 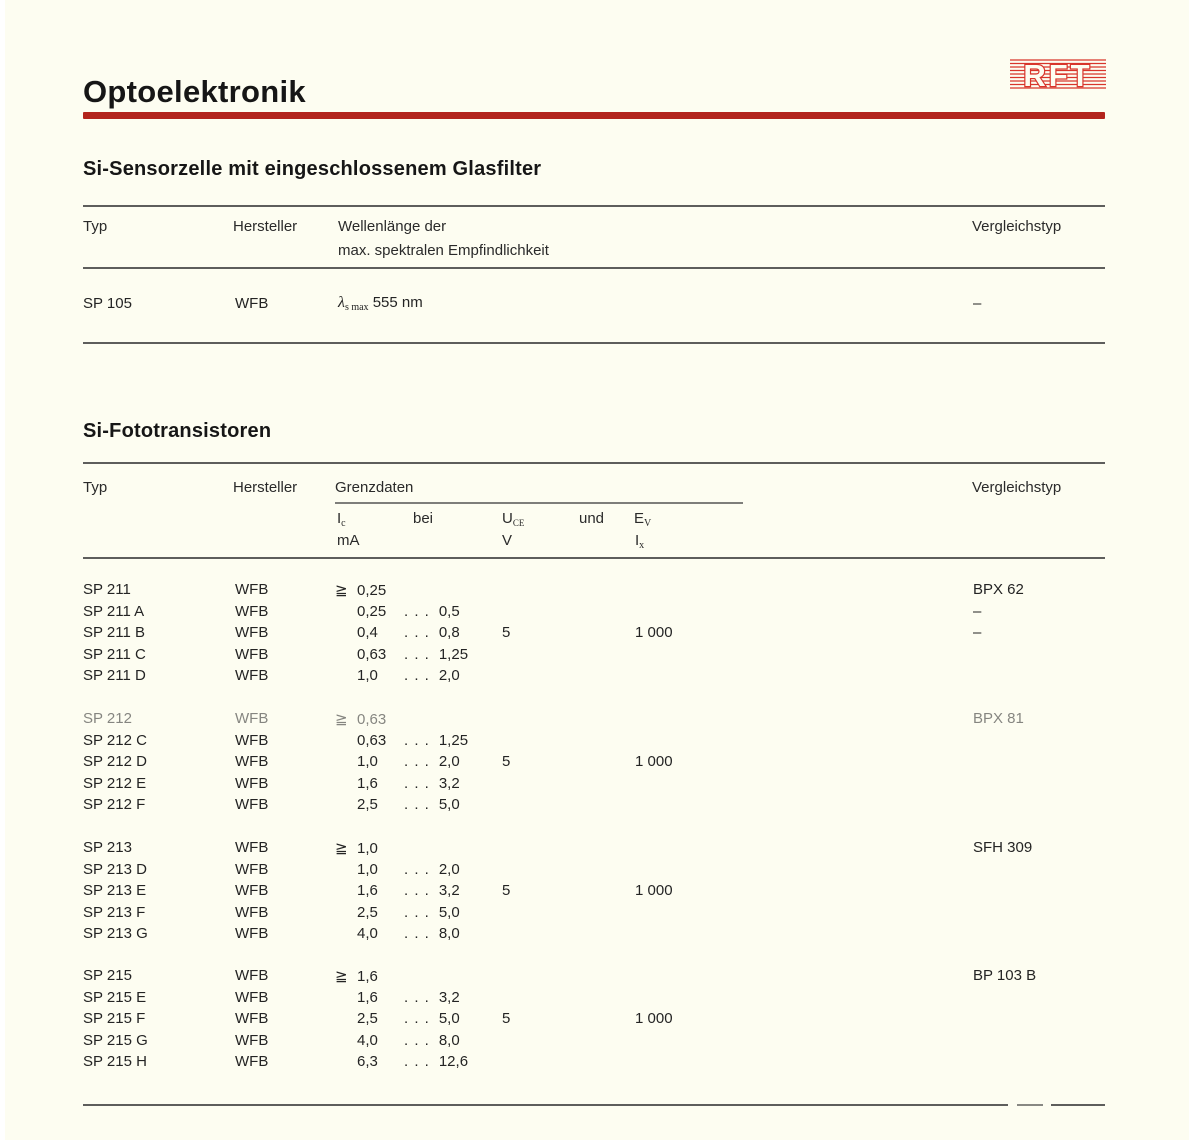 What do you see at coordinates (640, 541) in the screenshot?
I see `subcol-ev-unit: Ix` at bounding box center [640, 541].